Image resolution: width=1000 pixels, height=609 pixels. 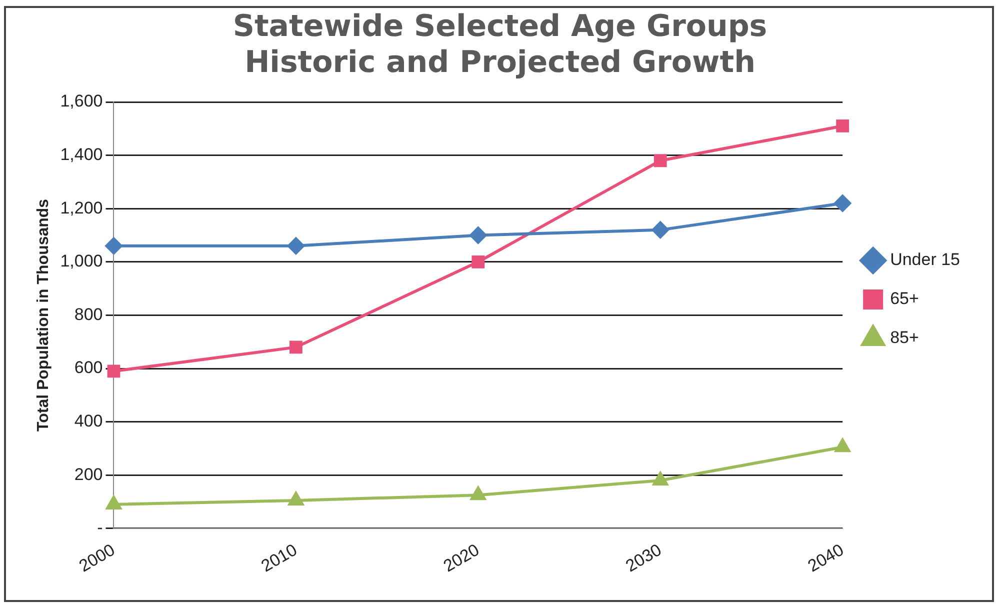 What do you see at coordinates (500, 44) in the screenshot?
I see `chart-title: Statewide Selected Age Groups Historic and Projected Growth` at bounding box center [500, 44].